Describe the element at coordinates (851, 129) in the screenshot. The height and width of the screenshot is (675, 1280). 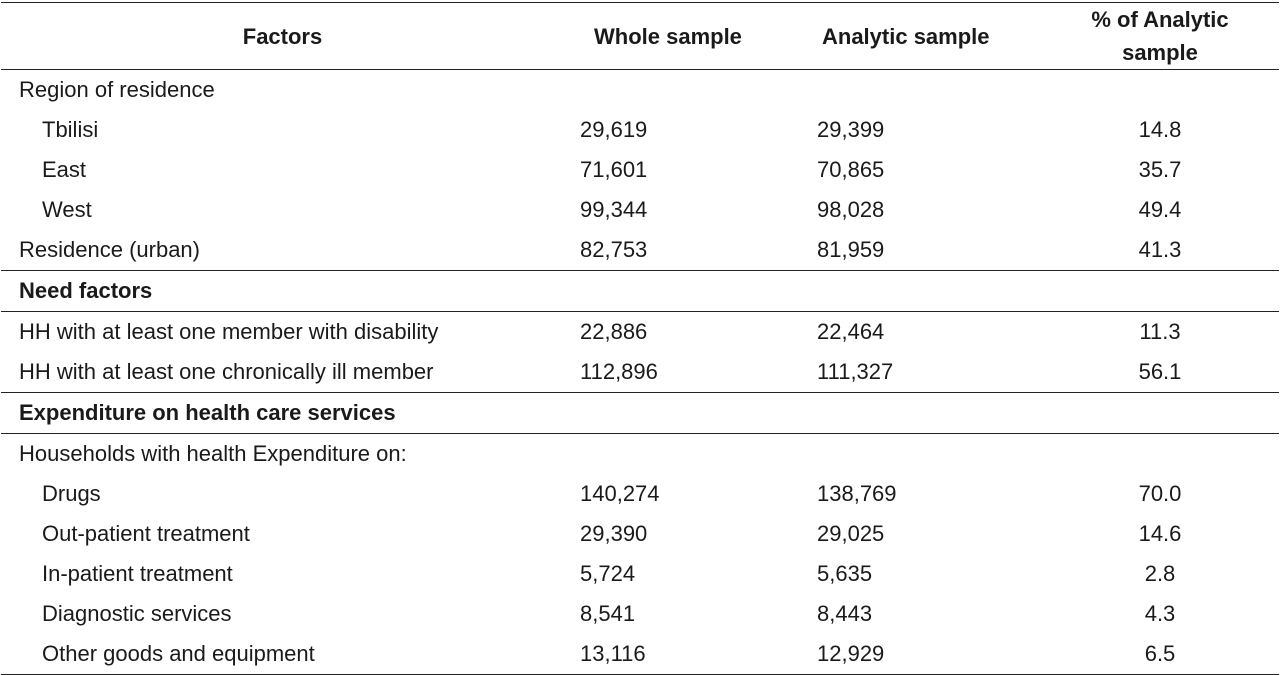
I see `cell-analytic: 29,399` at that location.